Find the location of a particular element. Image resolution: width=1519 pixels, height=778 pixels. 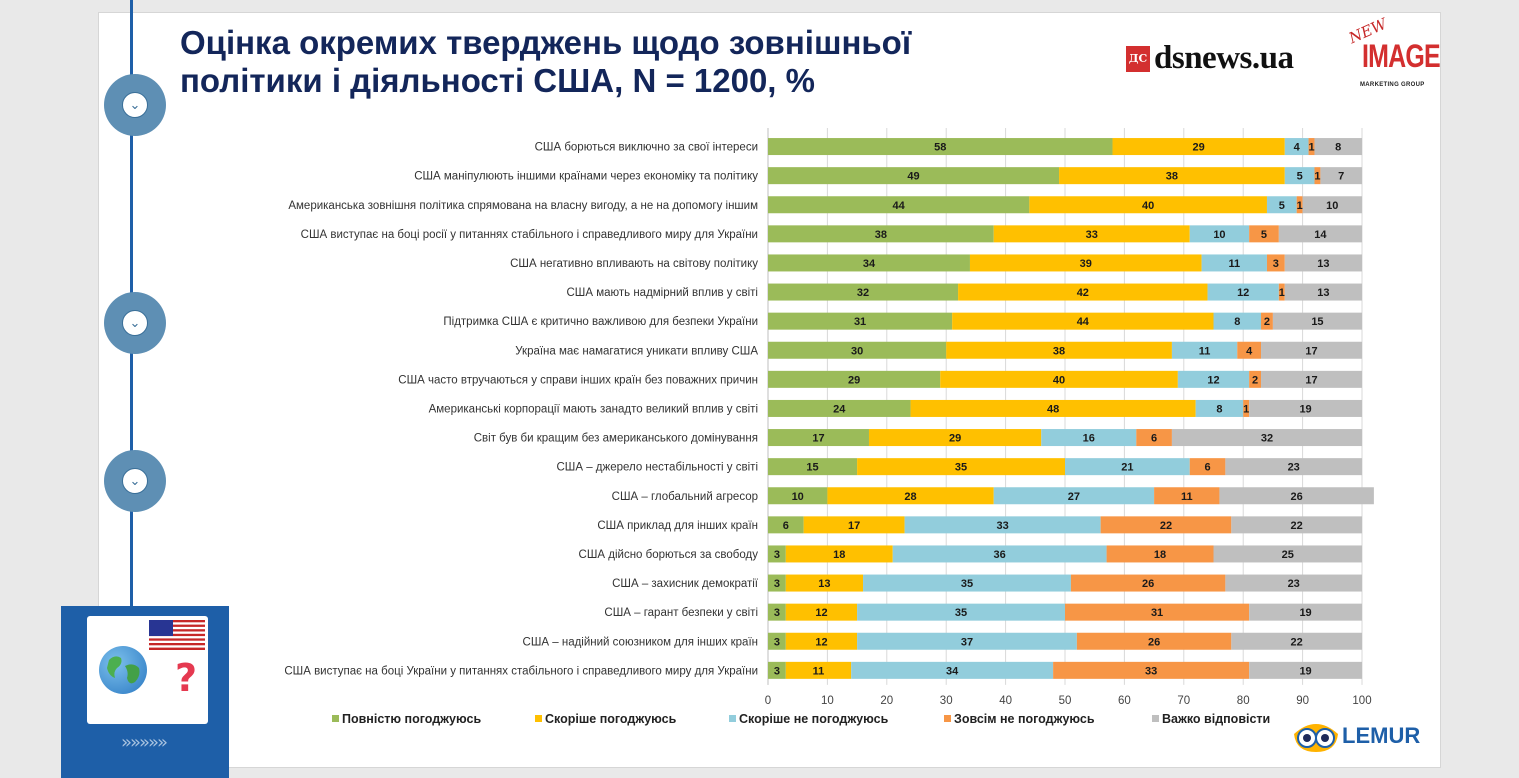

data-label: 2 is located at coordinates (1267, 322).